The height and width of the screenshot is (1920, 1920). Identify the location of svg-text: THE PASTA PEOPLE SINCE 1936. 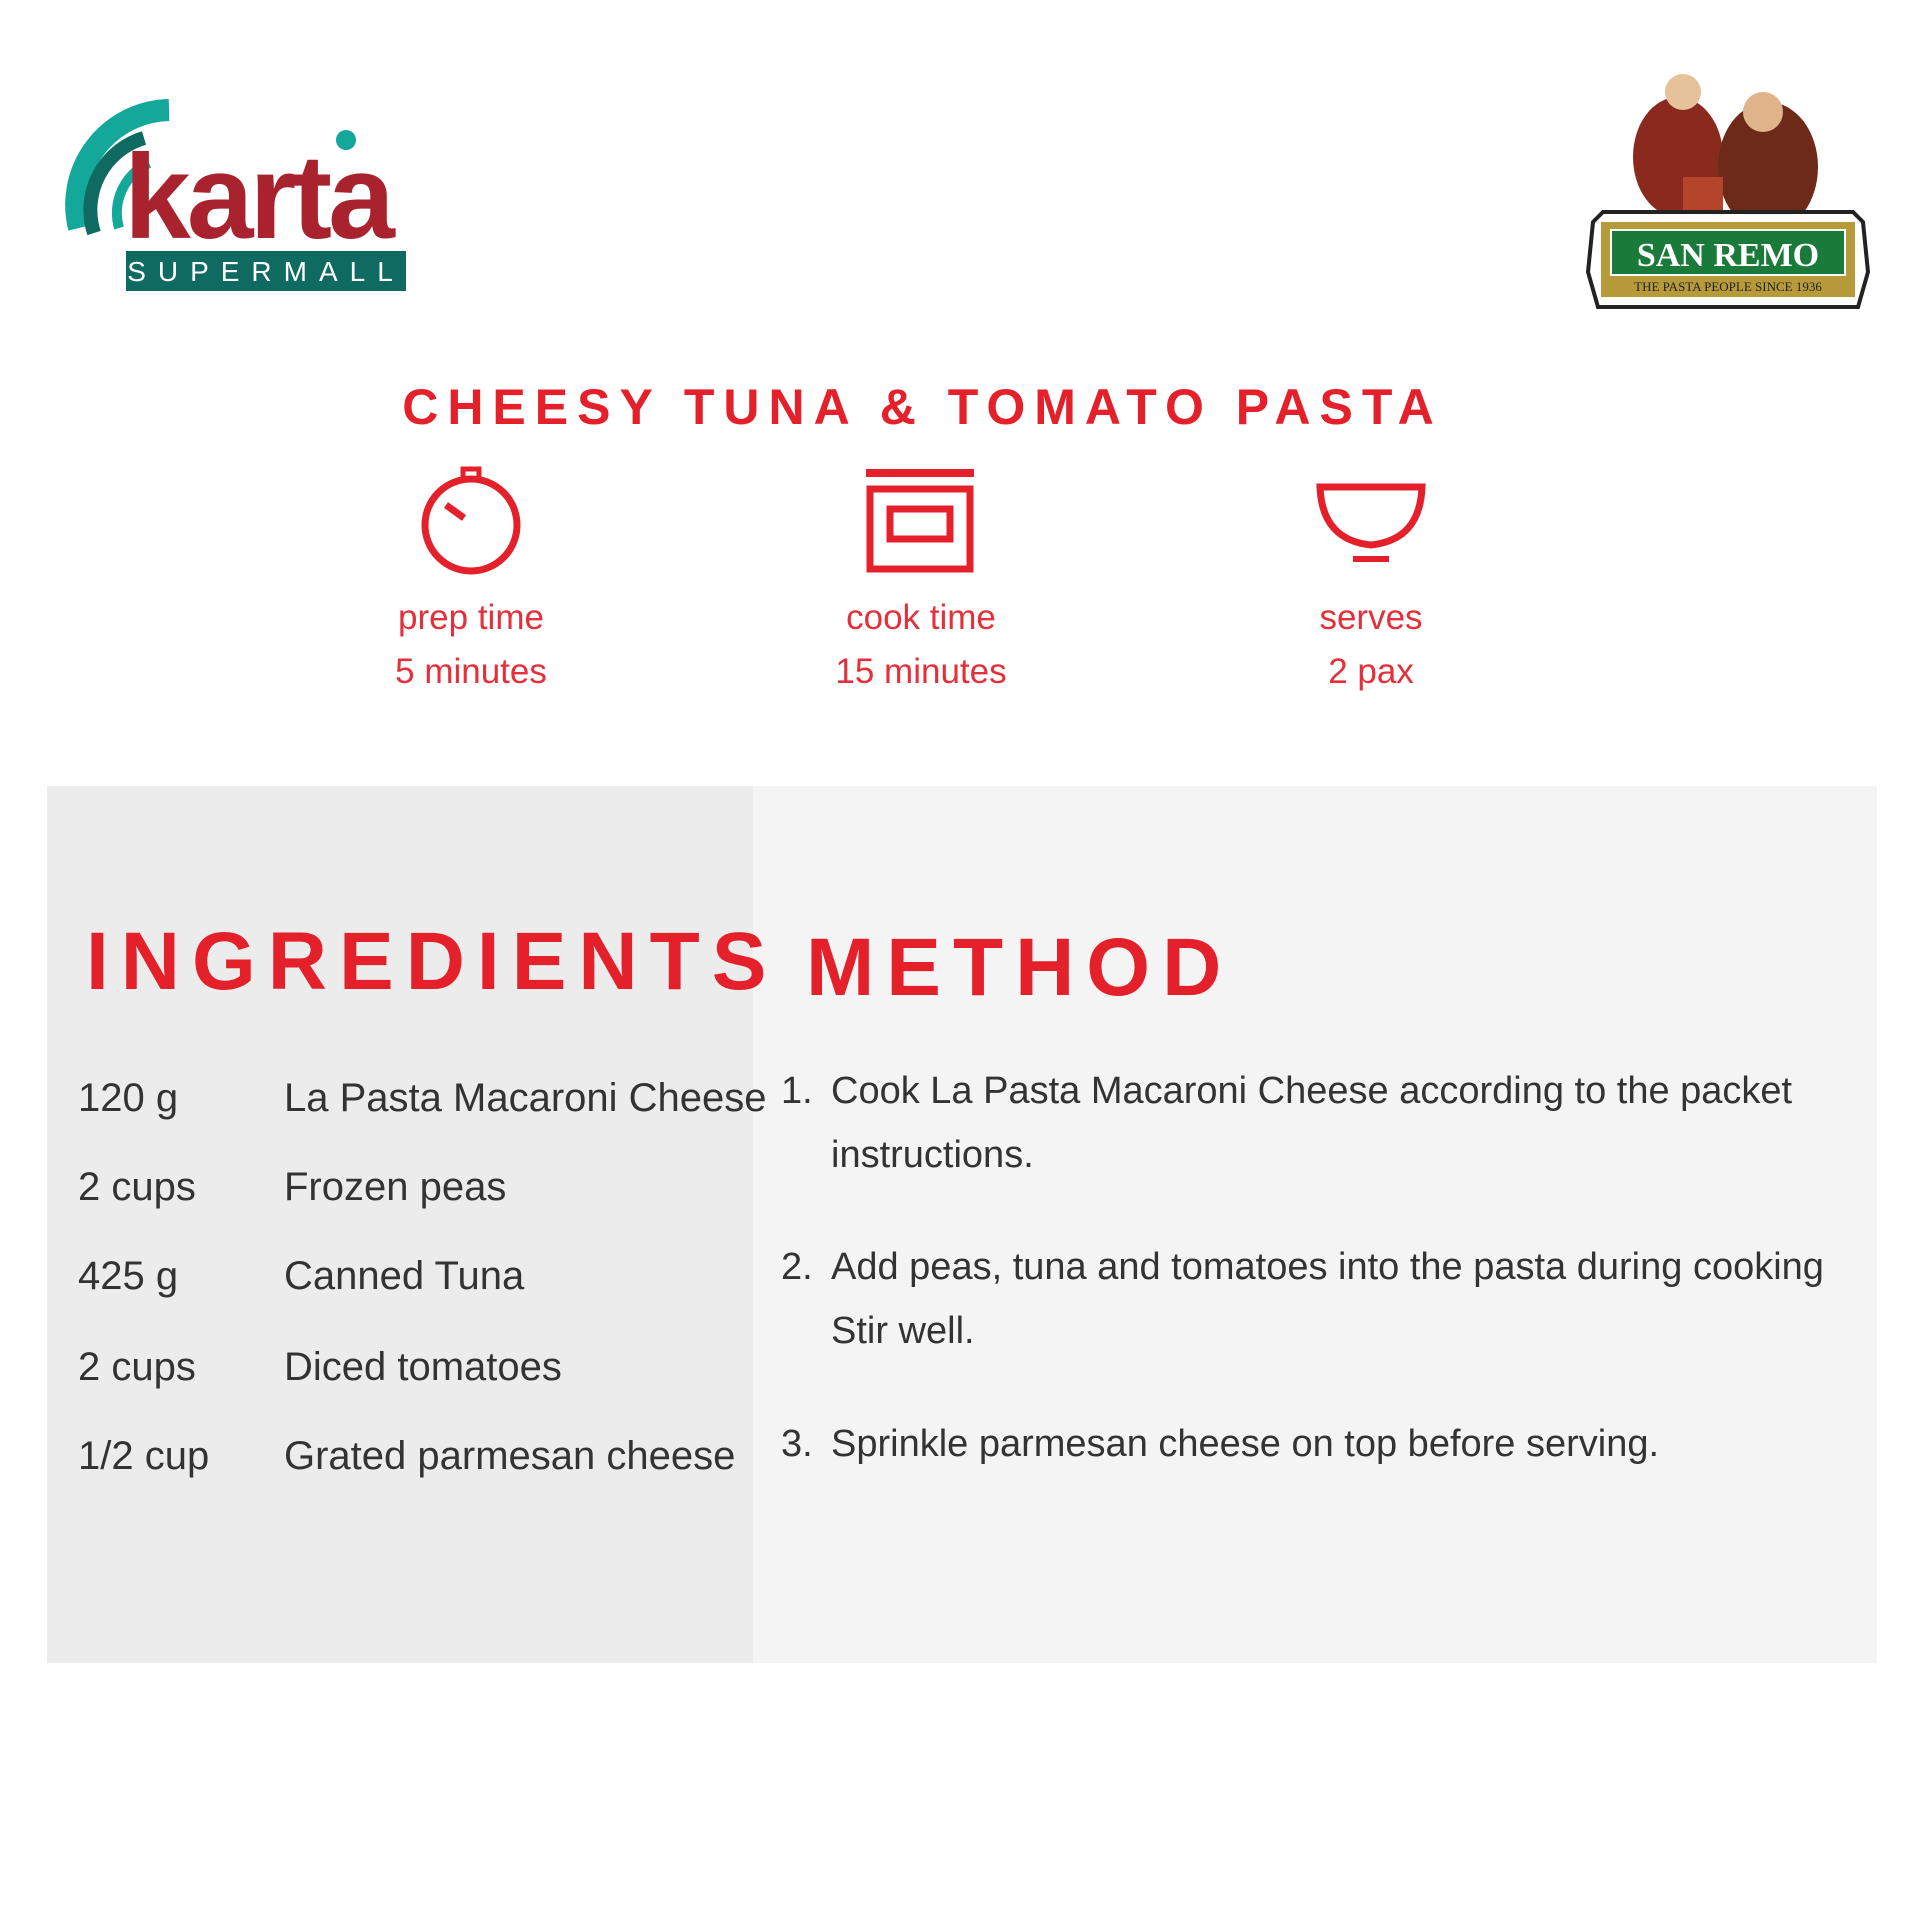
(1728, 286).